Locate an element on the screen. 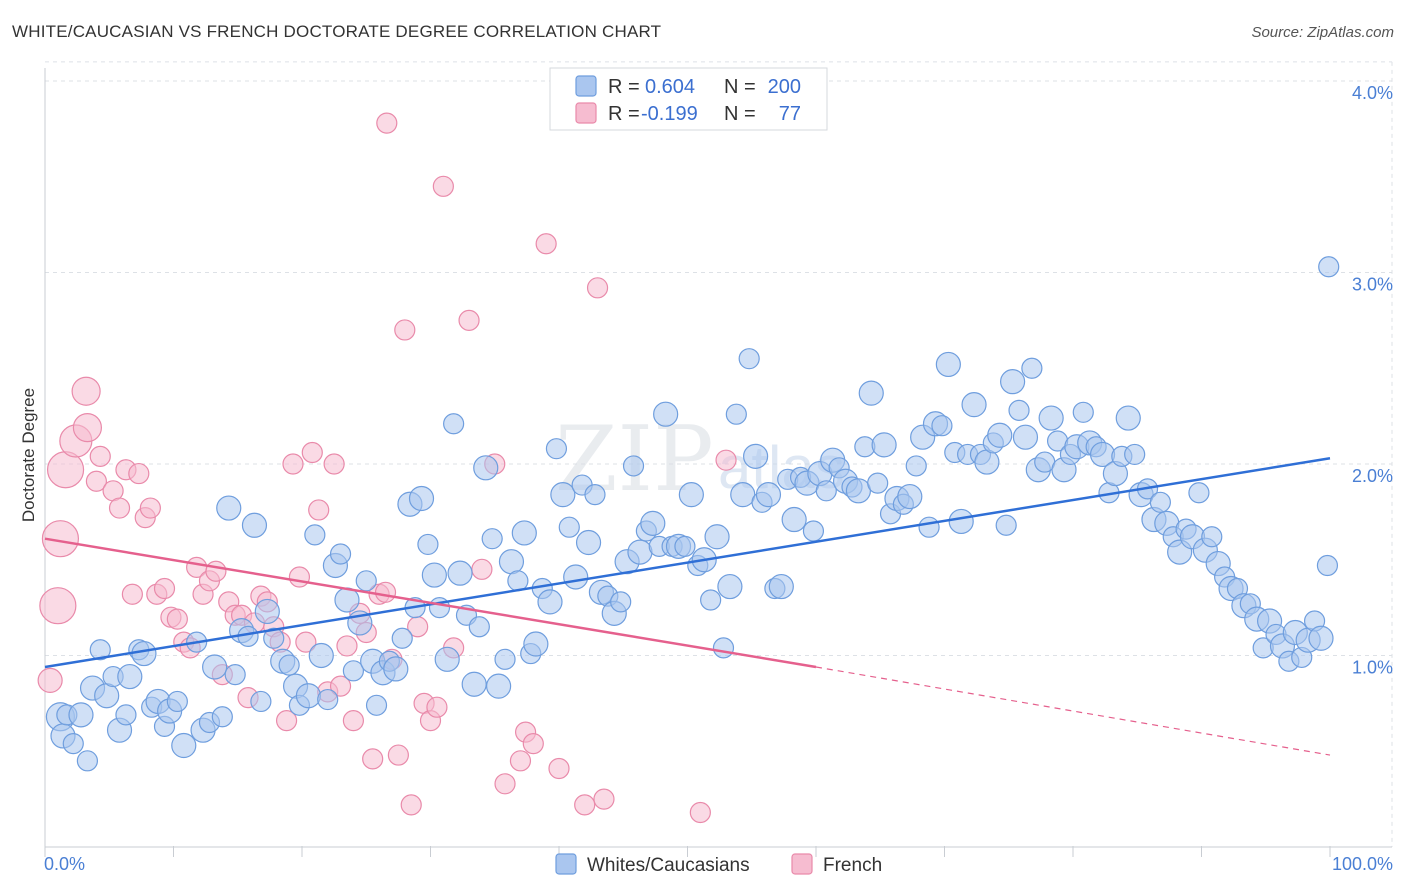  bottom-legend-pink-swatch is located at coordinates (802, 864).